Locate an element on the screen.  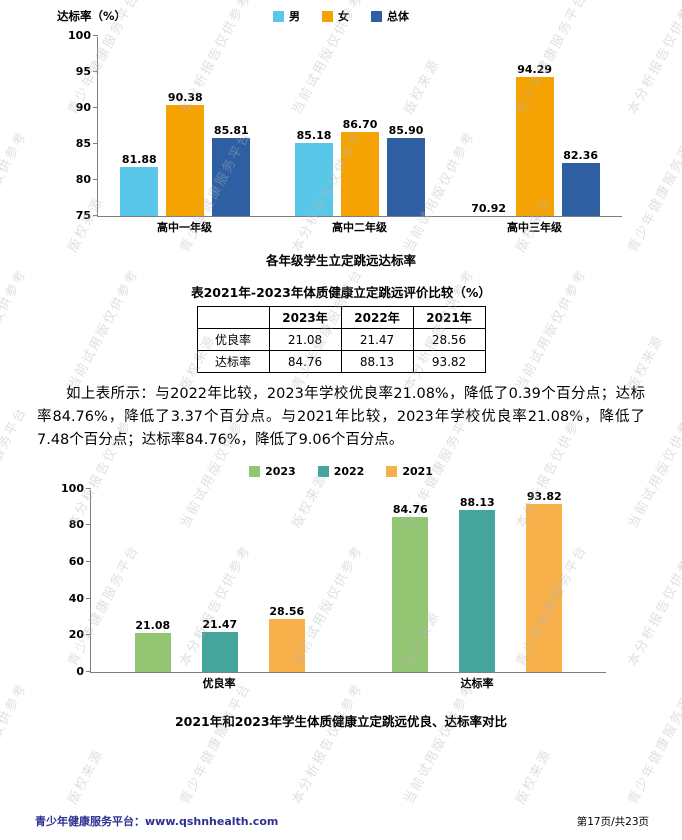
bar-series-2-category-1: 93.82 is located at coordinates (544, 581).